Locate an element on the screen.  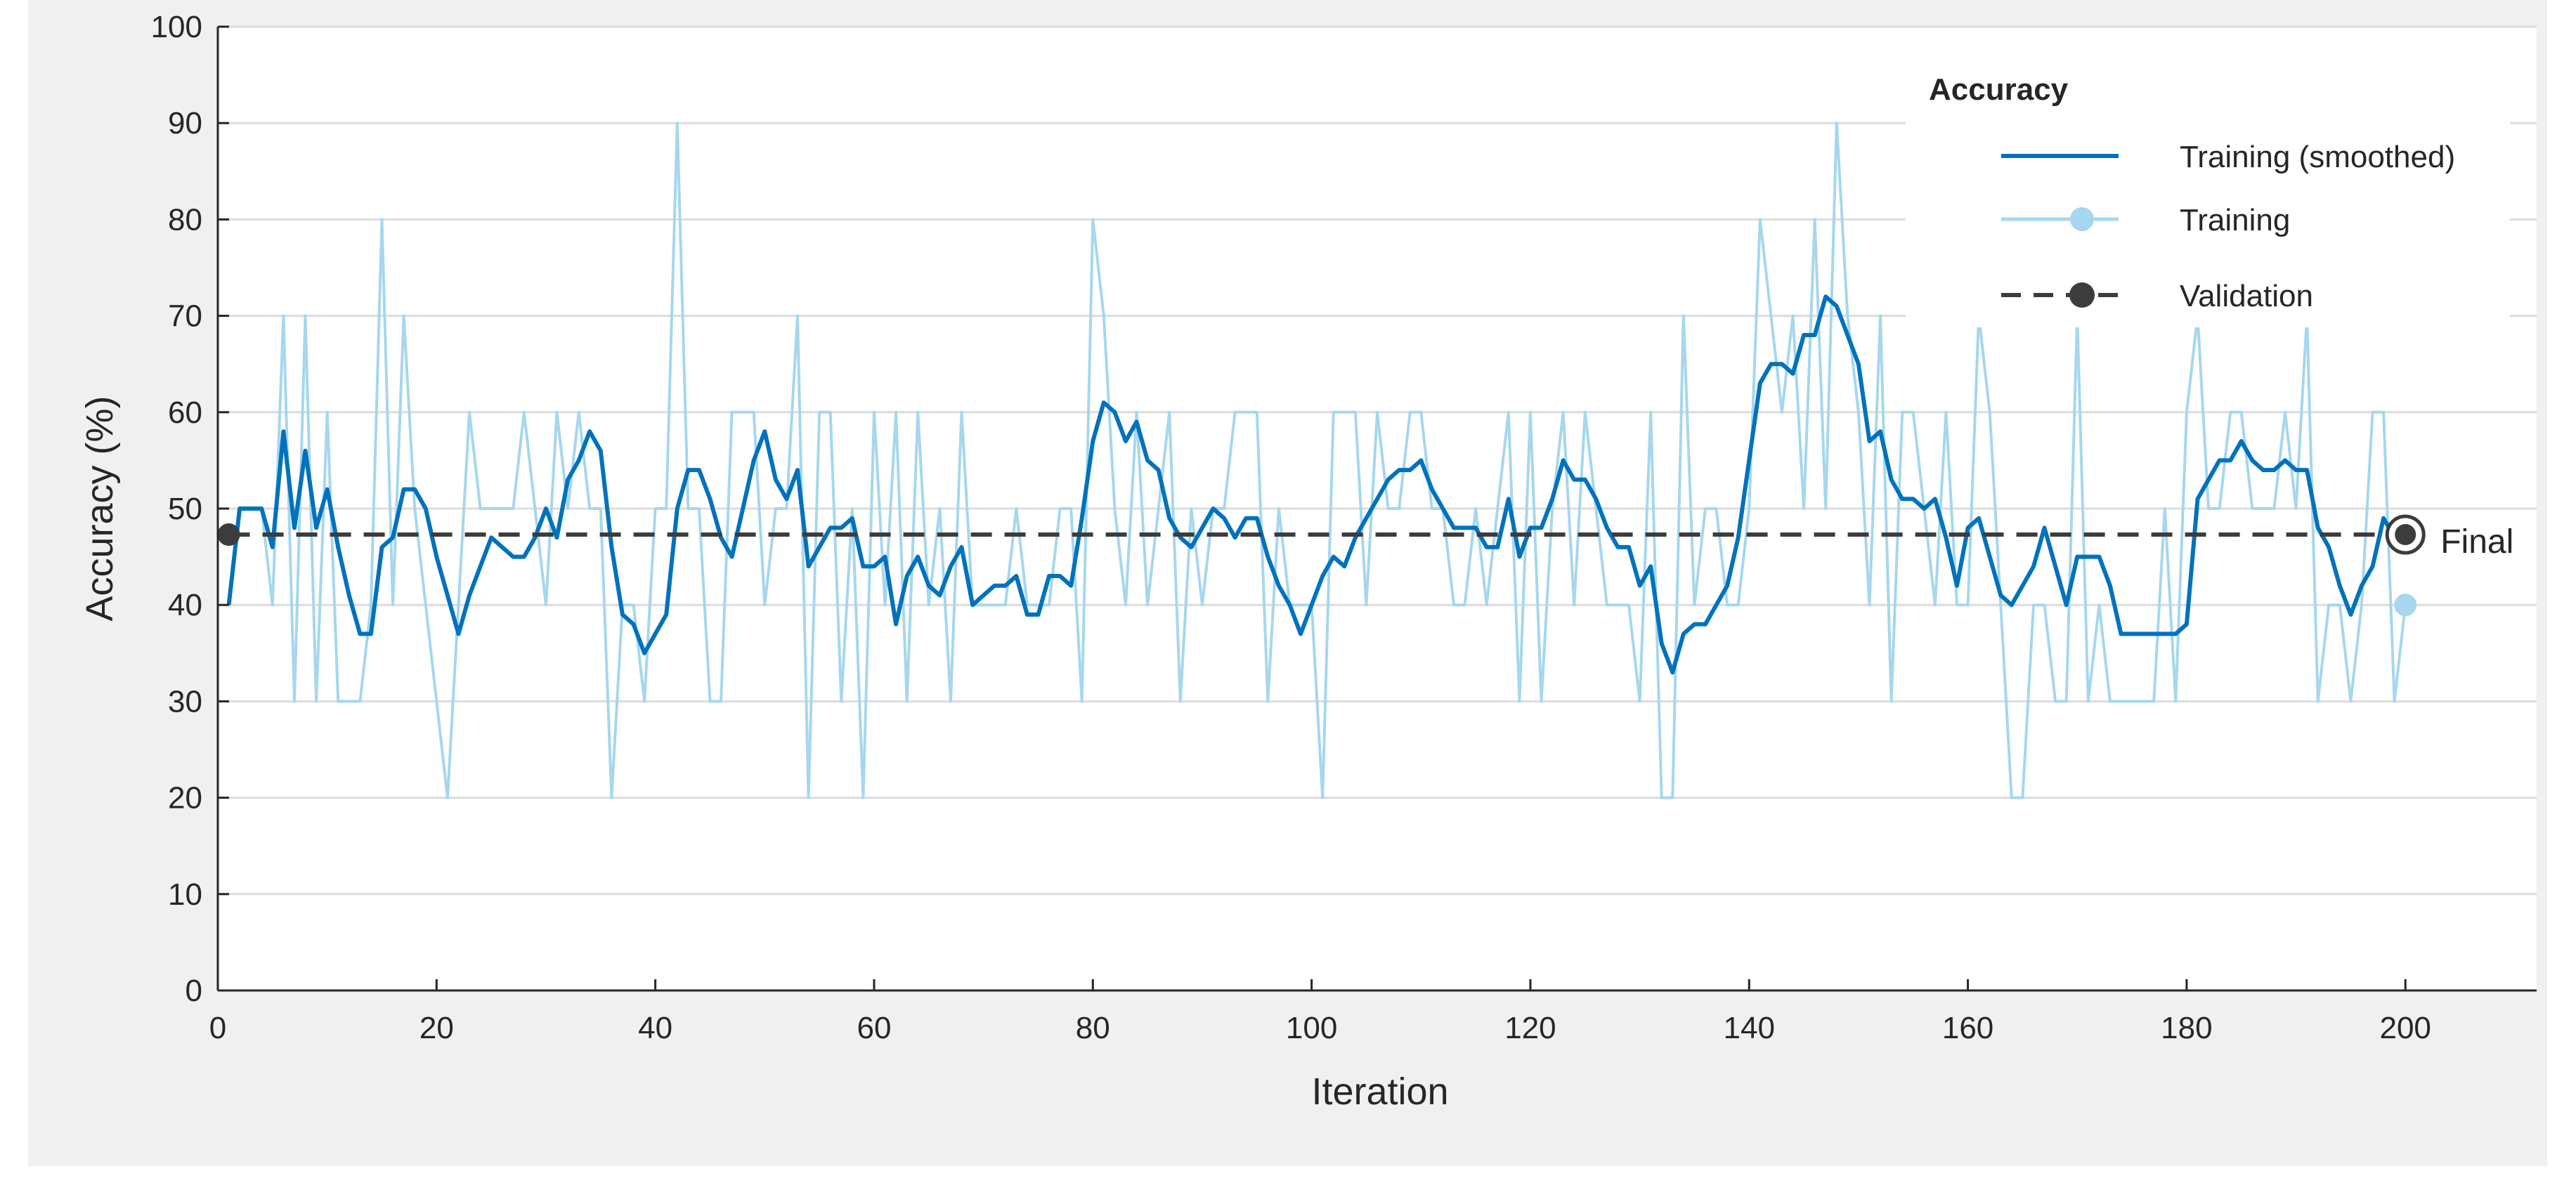
y-tick-label: 30 is located at coordinates (185, 701).